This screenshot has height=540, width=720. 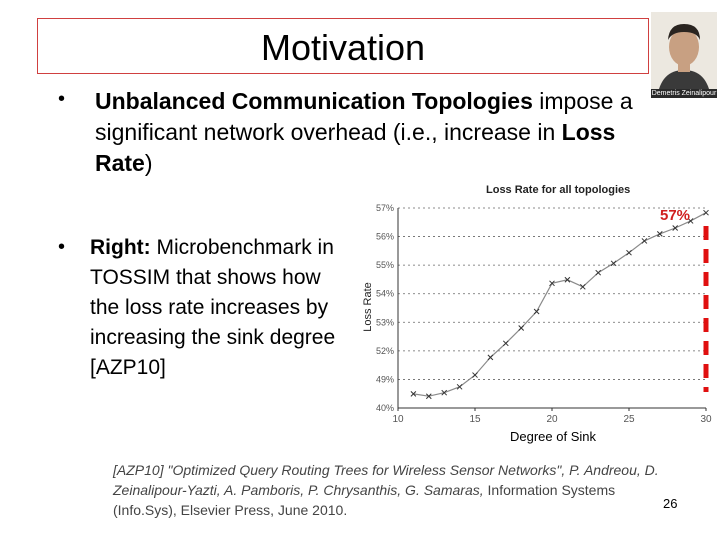 What do you see at coordinates (368, 307) in the screenshot?
I see `y-axis-label: Loss Rate` at bounding box center [368, 307].